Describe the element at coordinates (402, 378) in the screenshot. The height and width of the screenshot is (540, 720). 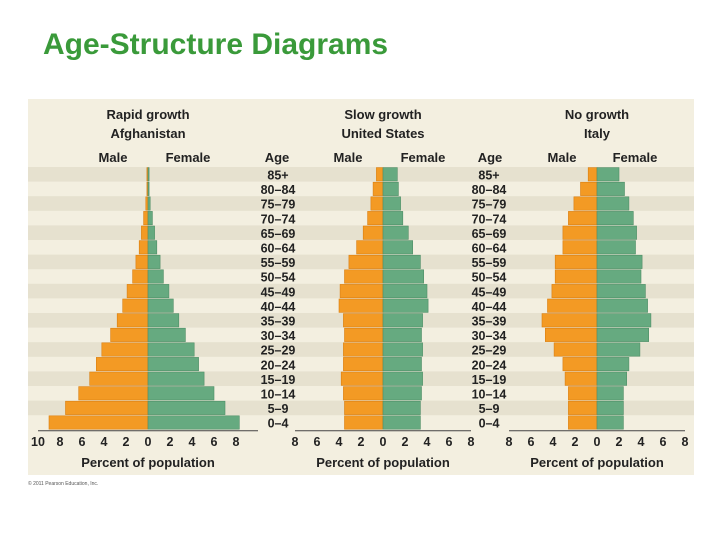
I see `female-bar-15–19` at that location.